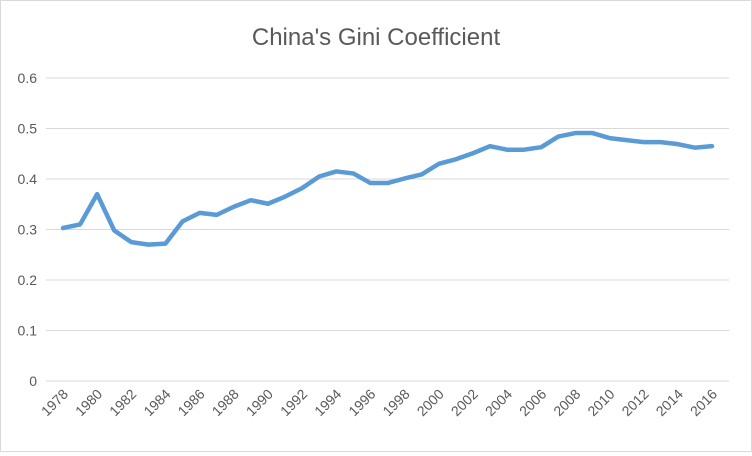 The width and height of the screenshot is (752, 456). Describe the element at coordinates (634, 402) in the screenshot. I see `x-tick-label: 2012` at that location.